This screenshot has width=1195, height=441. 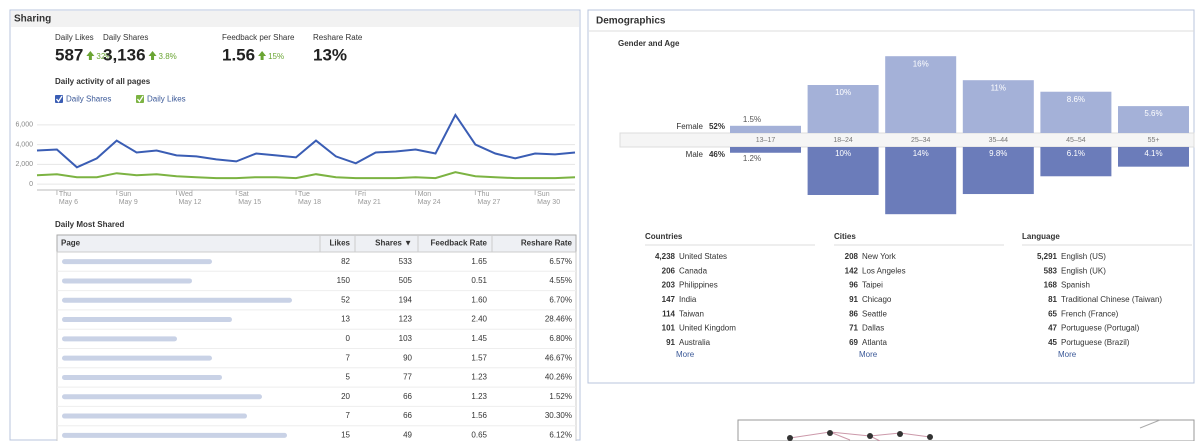 What do you see at coordinates (406, 319) in the screenshot?
I see `table-cell: 123` at bounding box center [406, 319].